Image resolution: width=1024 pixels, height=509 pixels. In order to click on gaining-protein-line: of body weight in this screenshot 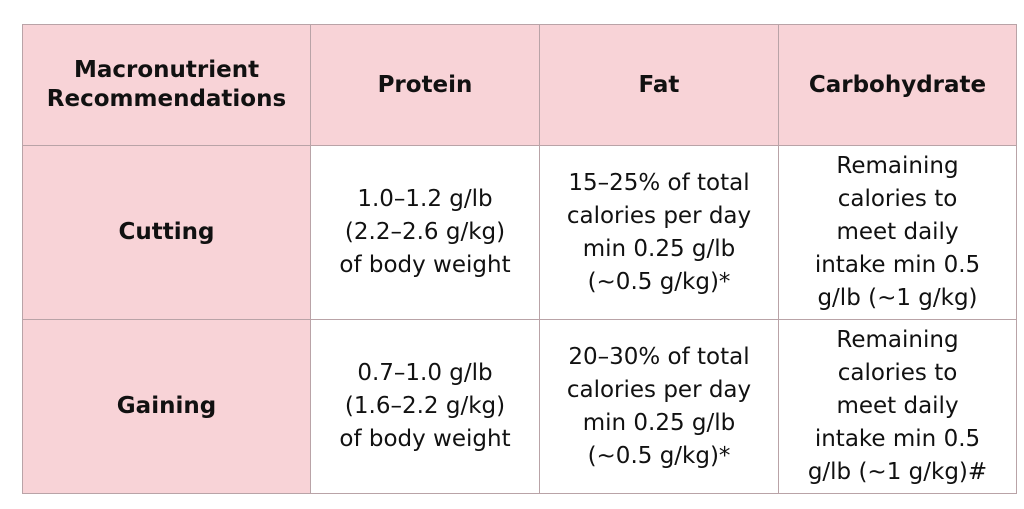, I will do `click(425, 439)`.